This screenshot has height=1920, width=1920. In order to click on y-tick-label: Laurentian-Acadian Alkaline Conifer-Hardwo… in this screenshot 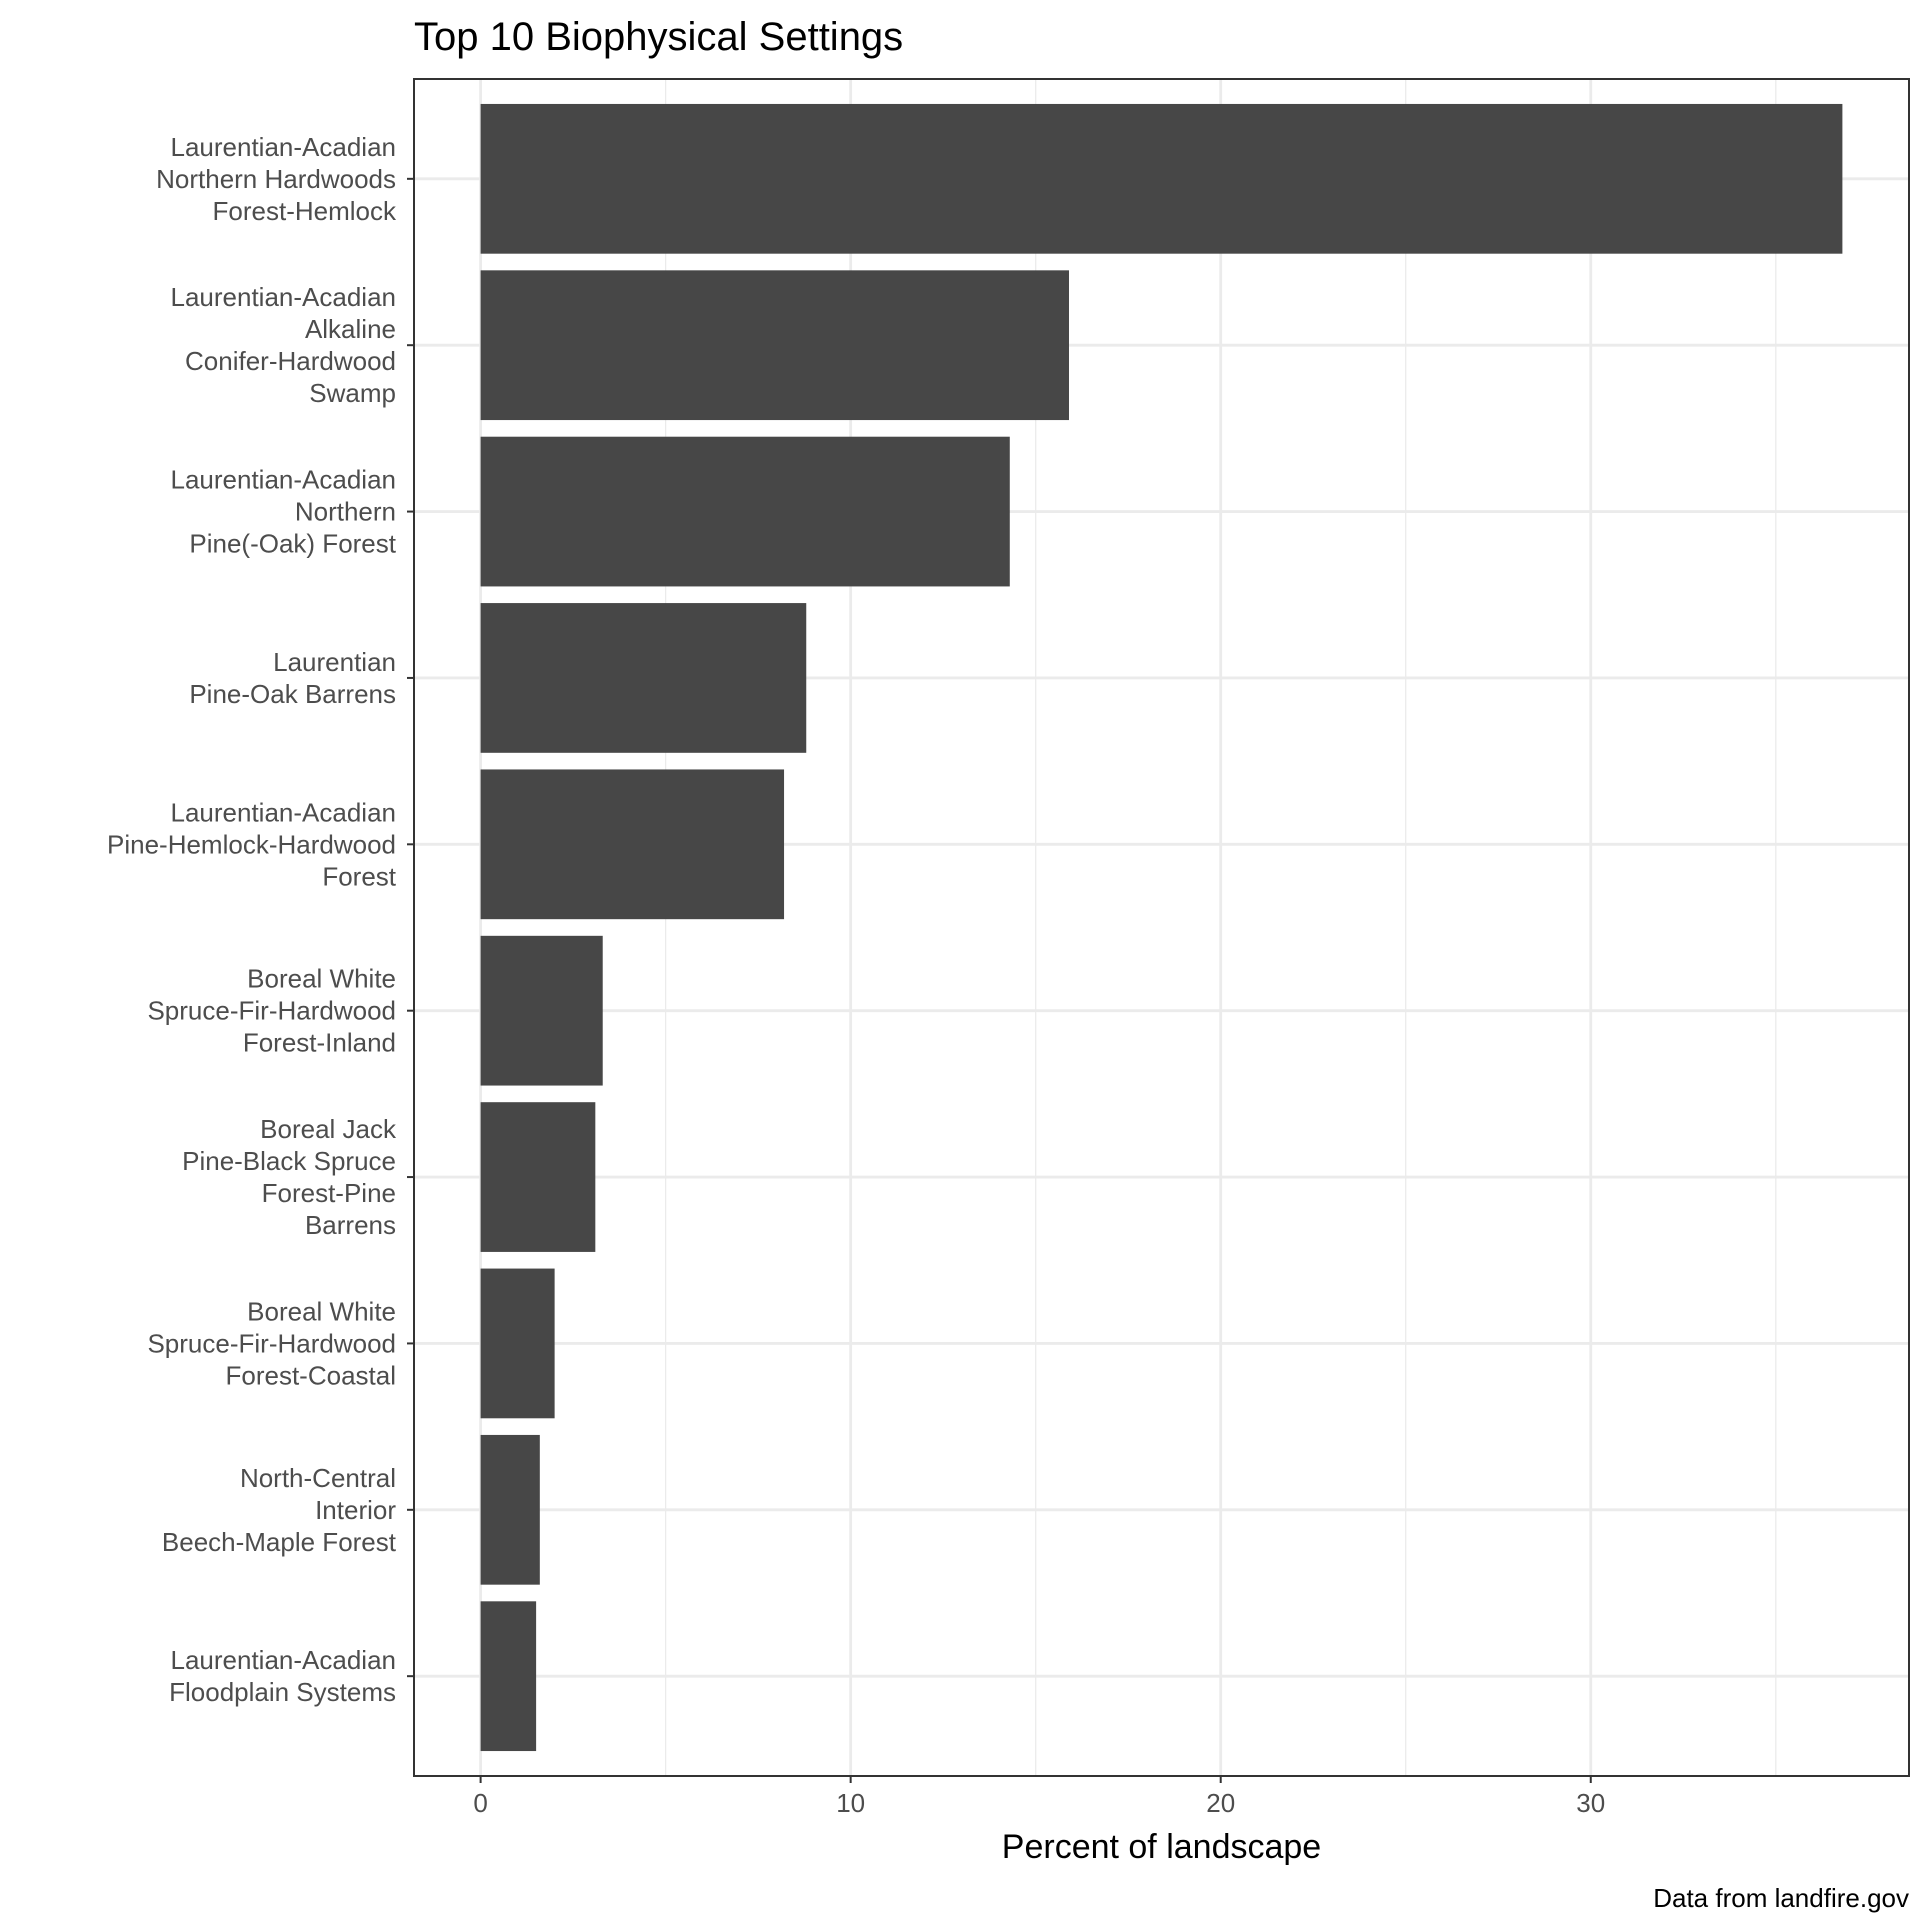, I will do `click(284, 345)`.